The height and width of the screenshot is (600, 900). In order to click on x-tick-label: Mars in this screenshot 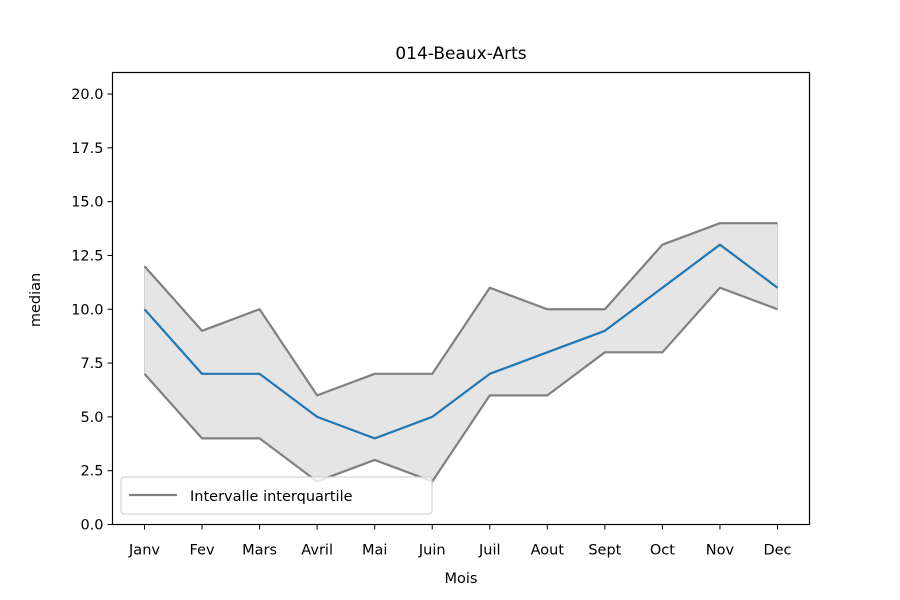, I will do `click(259, 551)`.